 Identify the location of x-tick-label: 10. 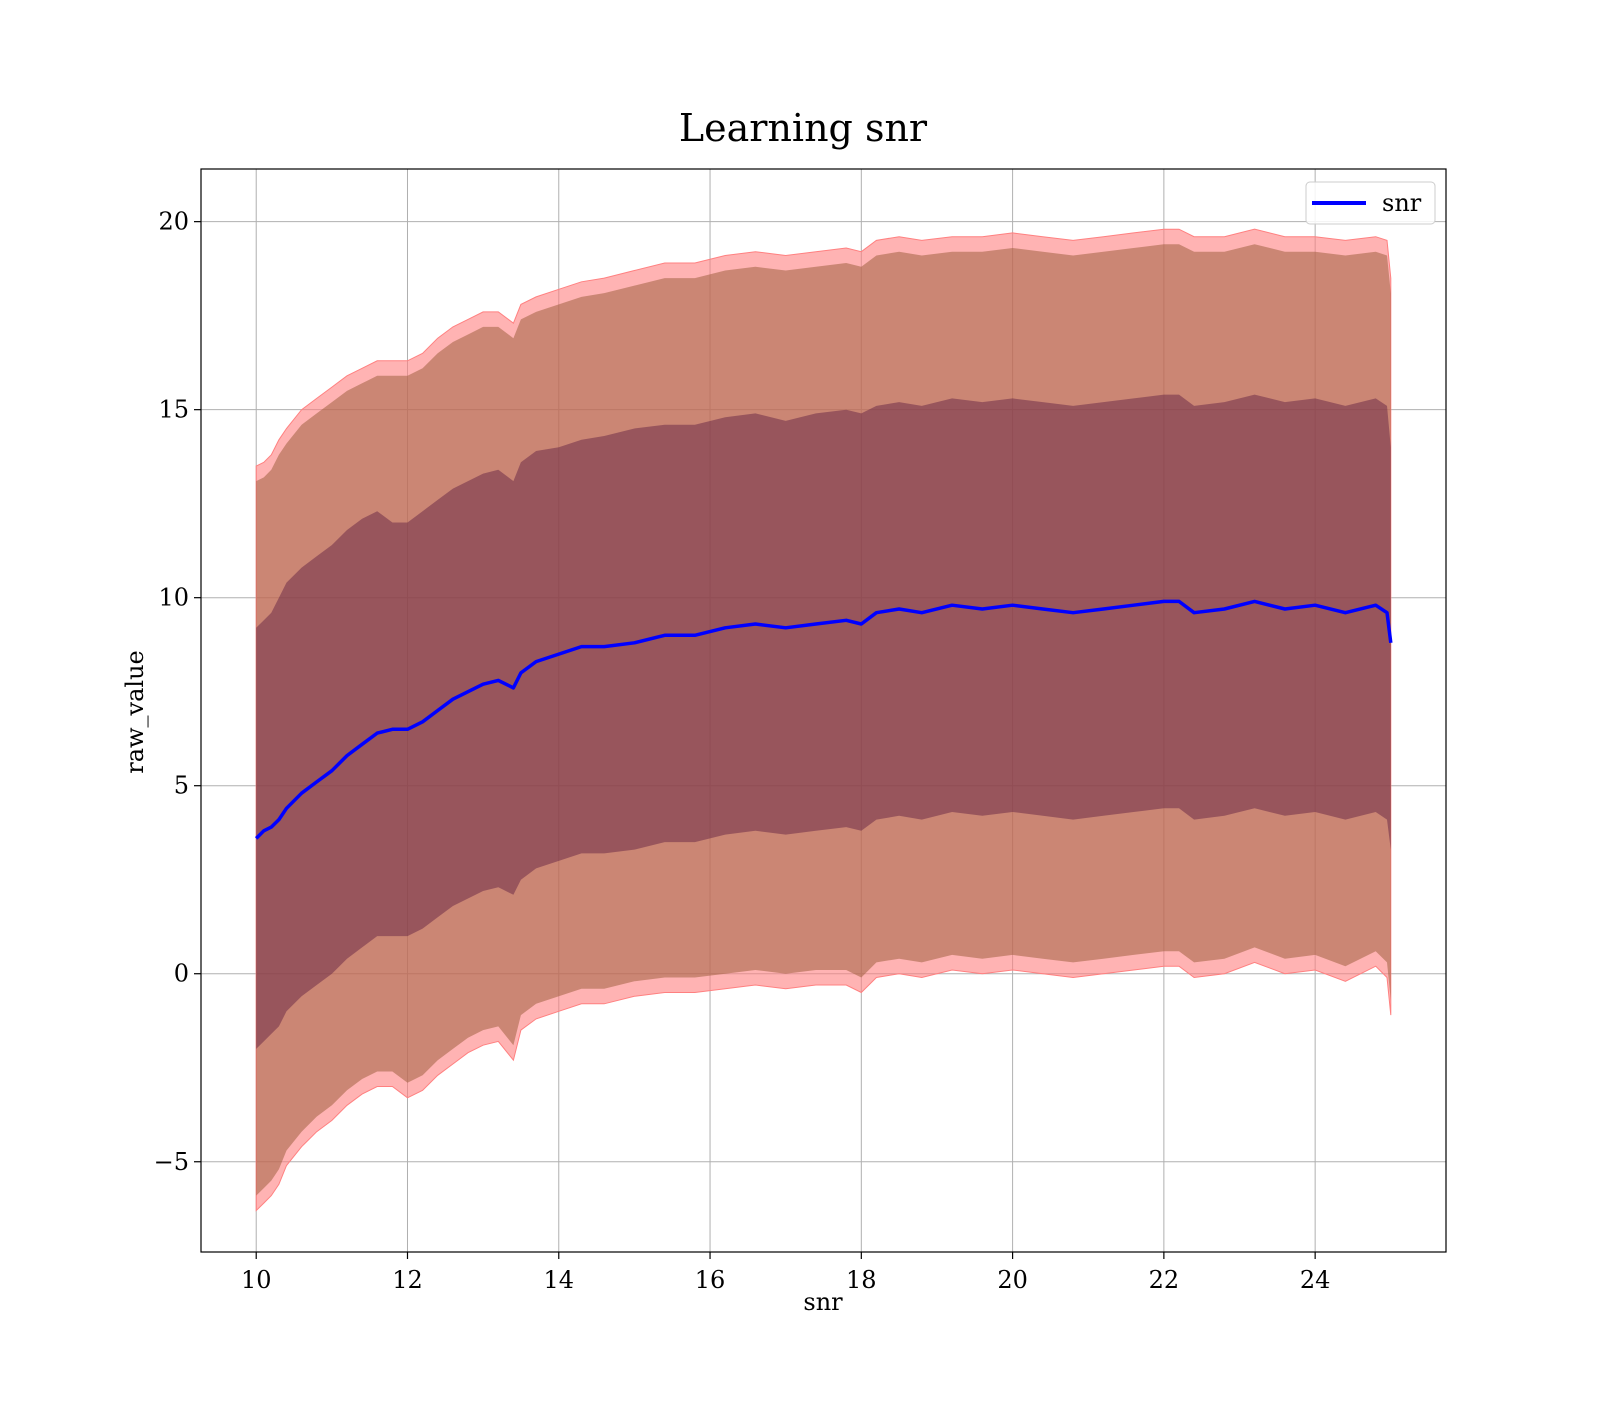
(256, 1280).